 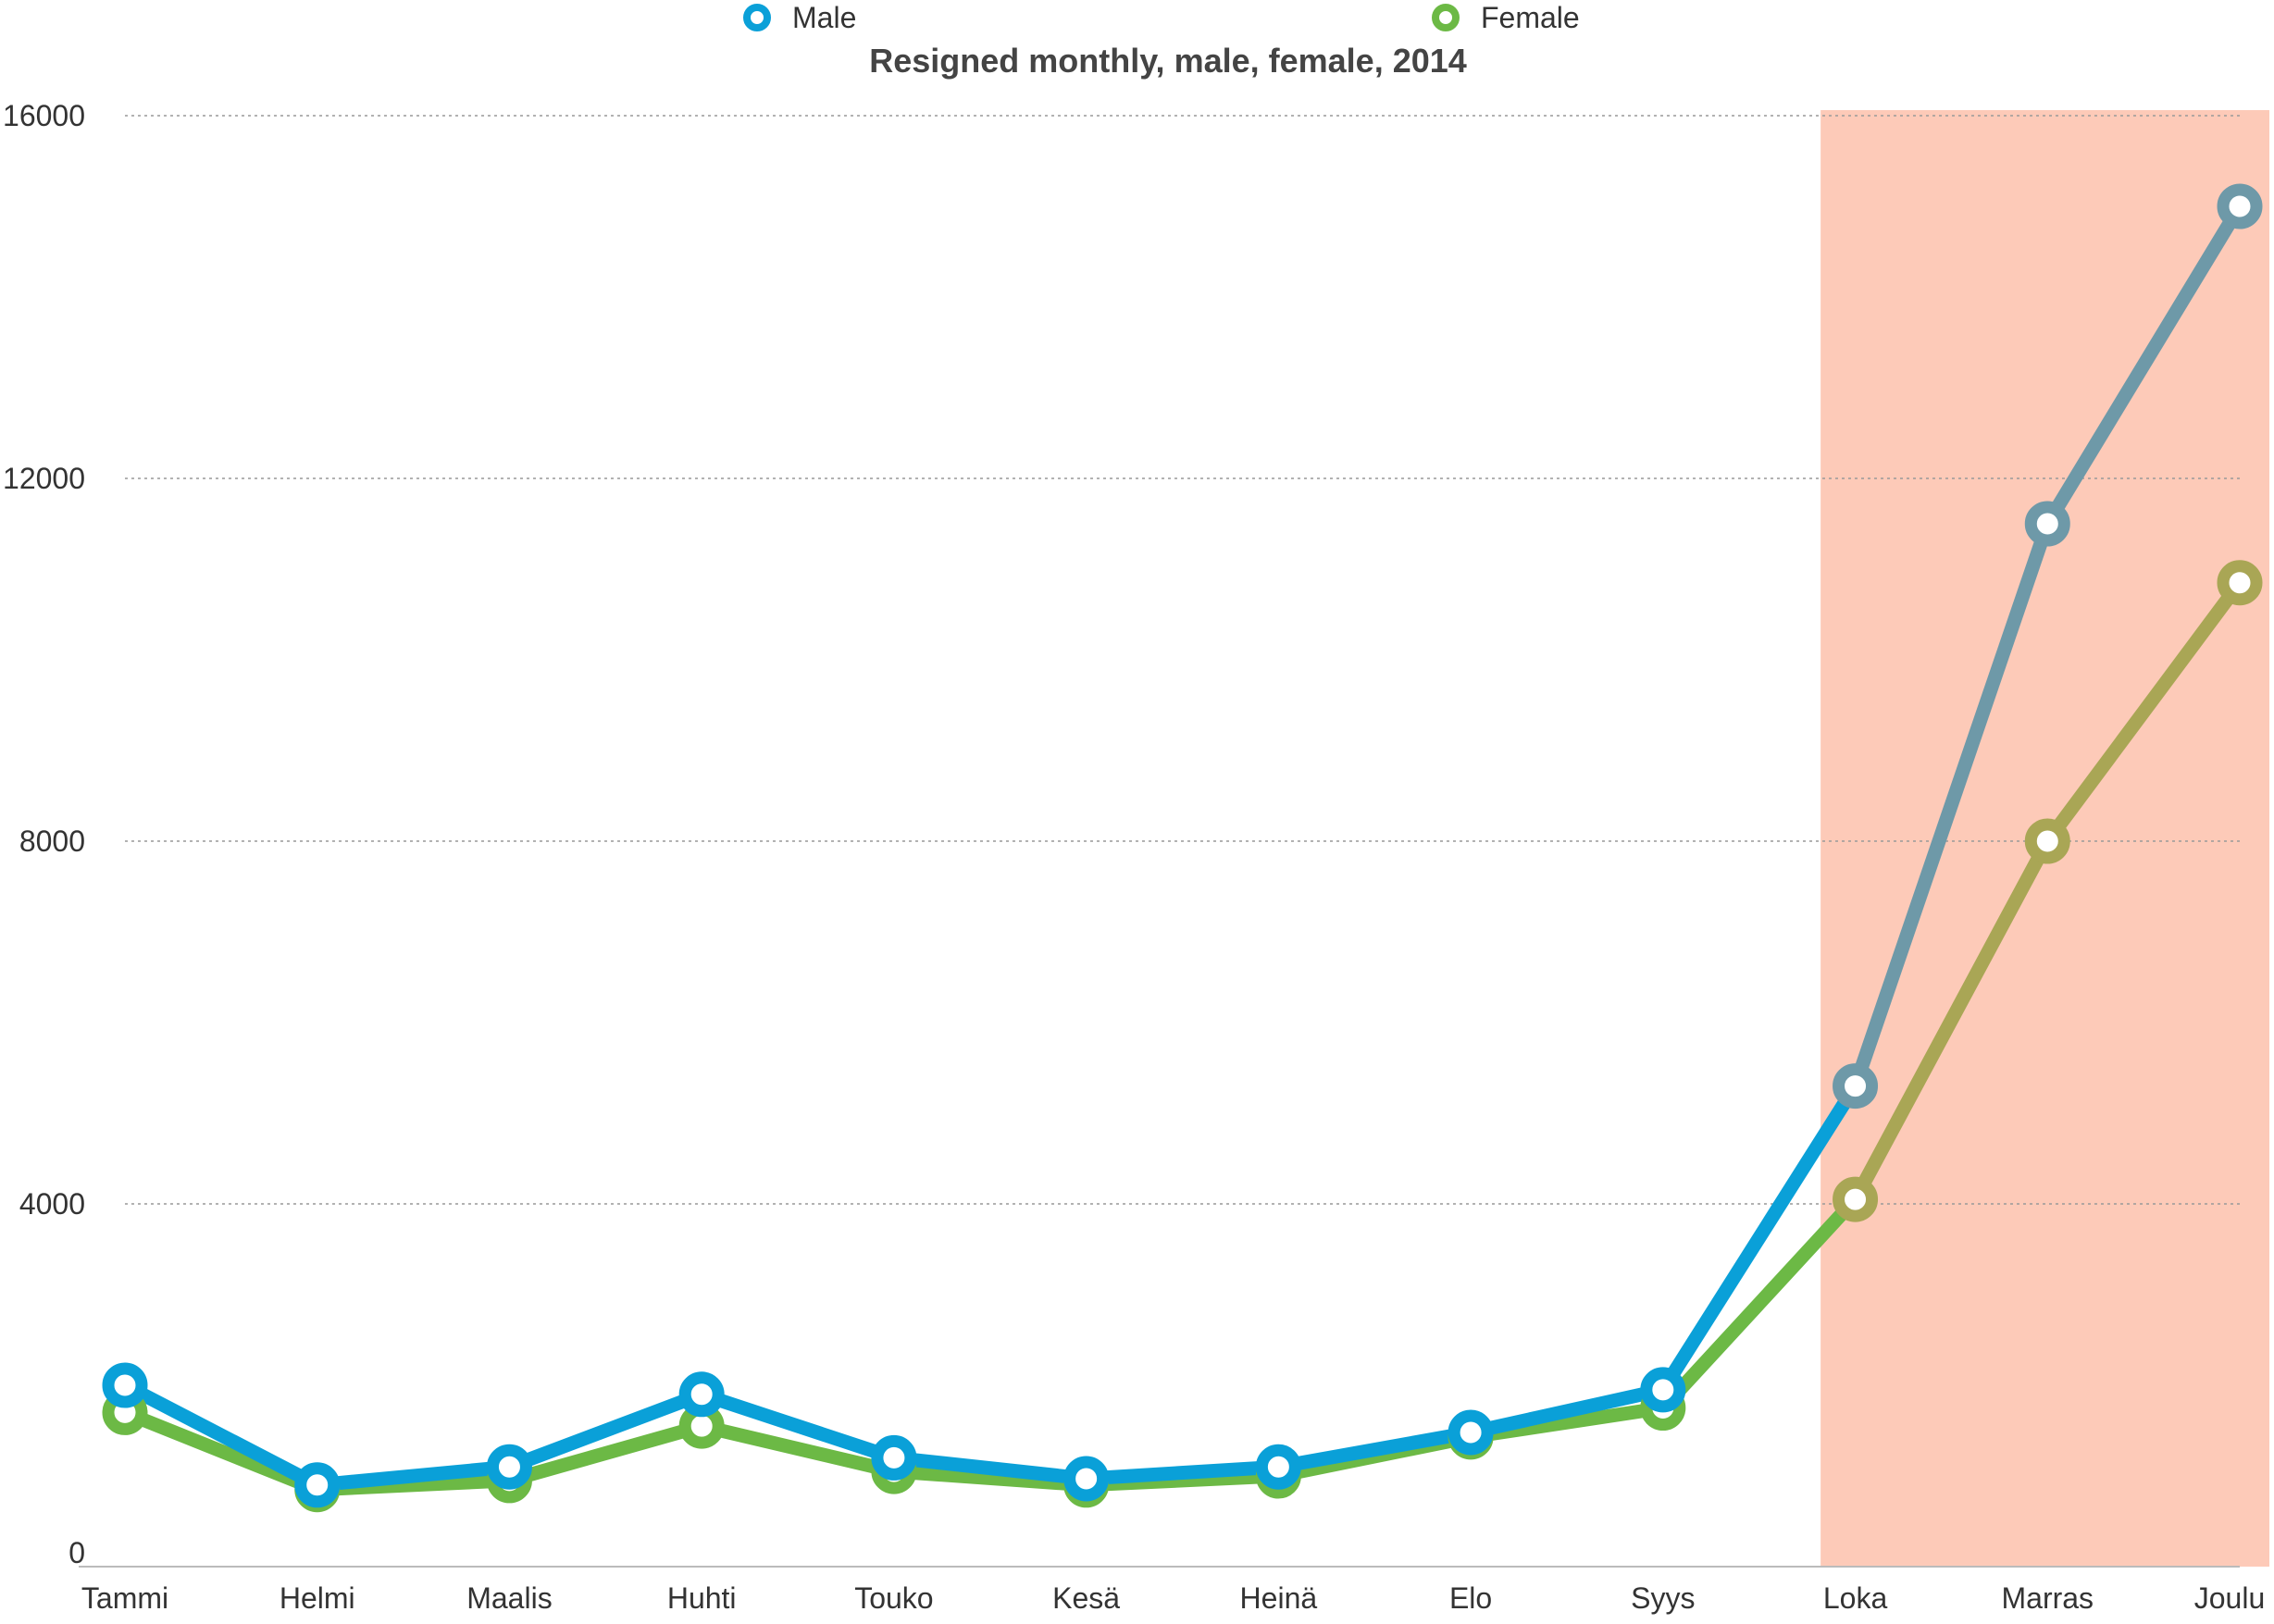 I want to click on point-male-Maalis, so click(x=509, y=1467).